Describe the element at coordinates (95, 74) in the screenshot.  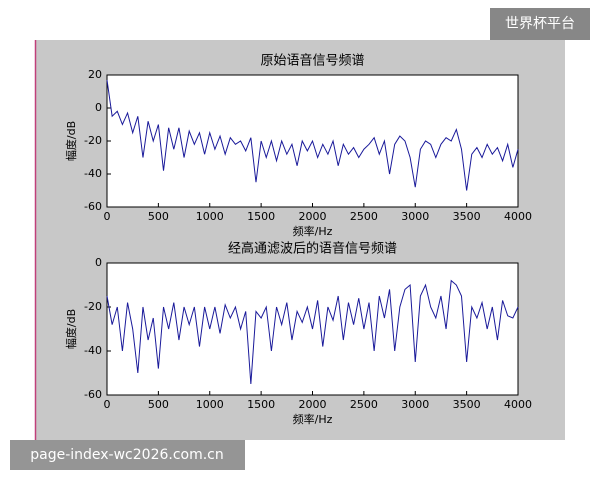
I see `y-tick-label: 20` at that location.